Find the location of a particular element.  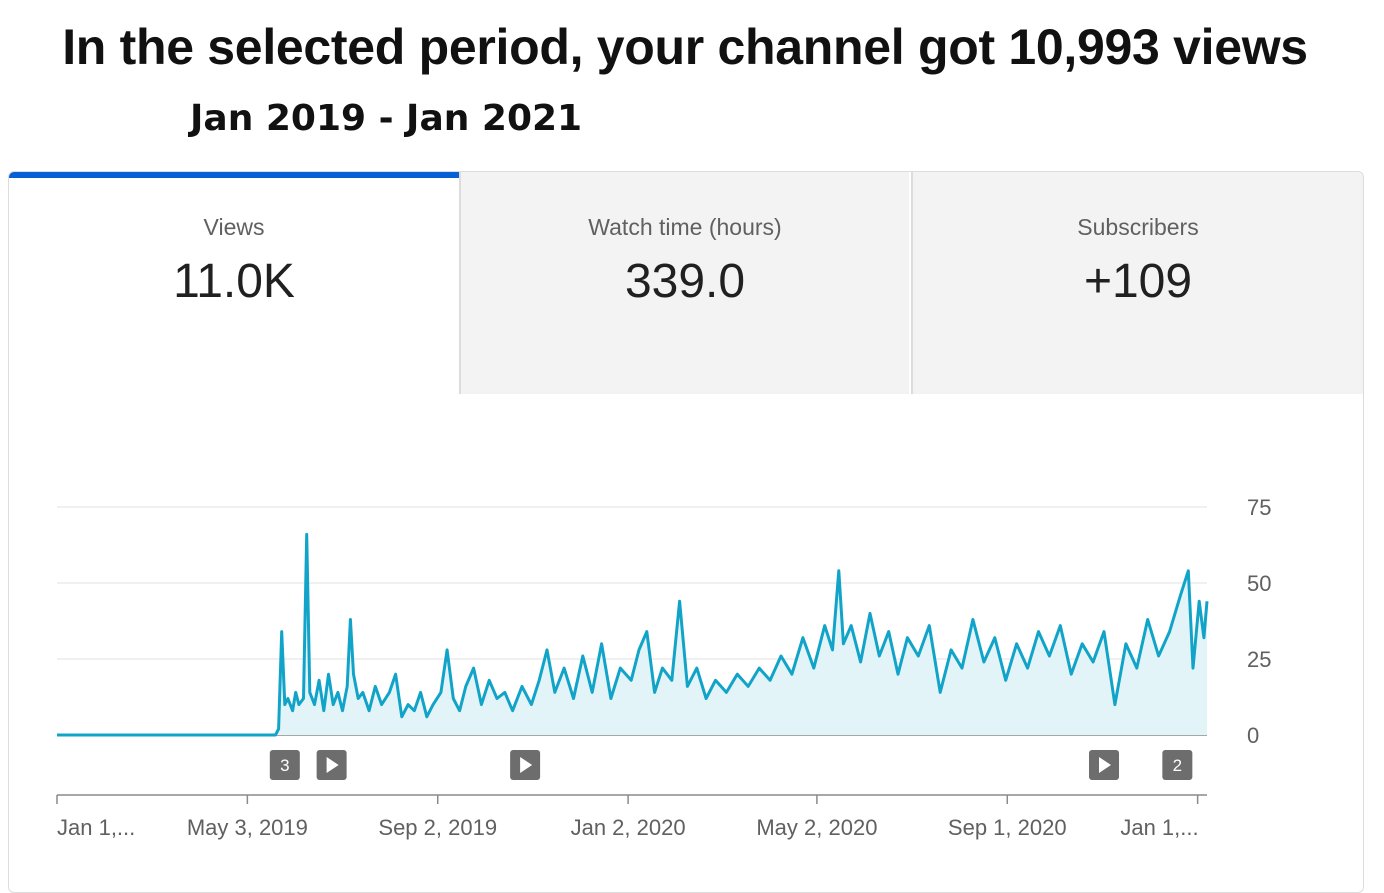

count-marker-label: 3 is located at coordinates (284, 765).